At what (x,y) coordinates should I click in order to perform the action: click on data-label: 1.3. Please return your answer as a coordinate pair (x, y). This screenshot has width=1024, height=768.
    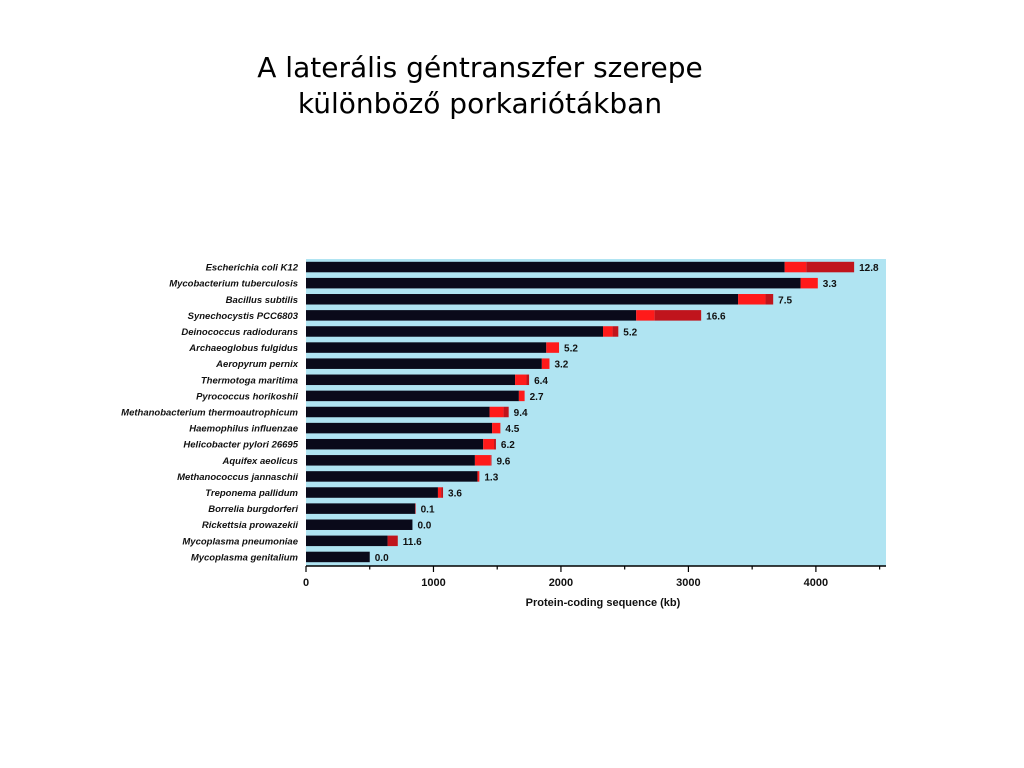
    Looking at the image, I should click on (491, 477).